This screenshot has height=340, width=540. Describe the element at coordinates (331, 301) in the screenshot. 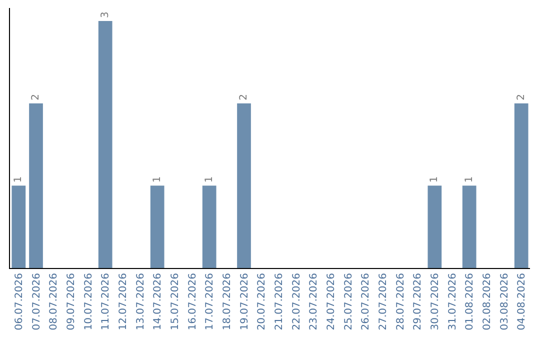

I see `x-tick-label: 24.07.2026` at that location.